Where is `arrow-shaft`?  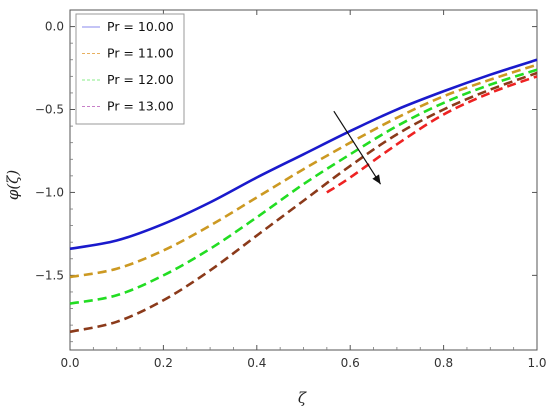 arrow-shaft is located at coordinates (357, 147).